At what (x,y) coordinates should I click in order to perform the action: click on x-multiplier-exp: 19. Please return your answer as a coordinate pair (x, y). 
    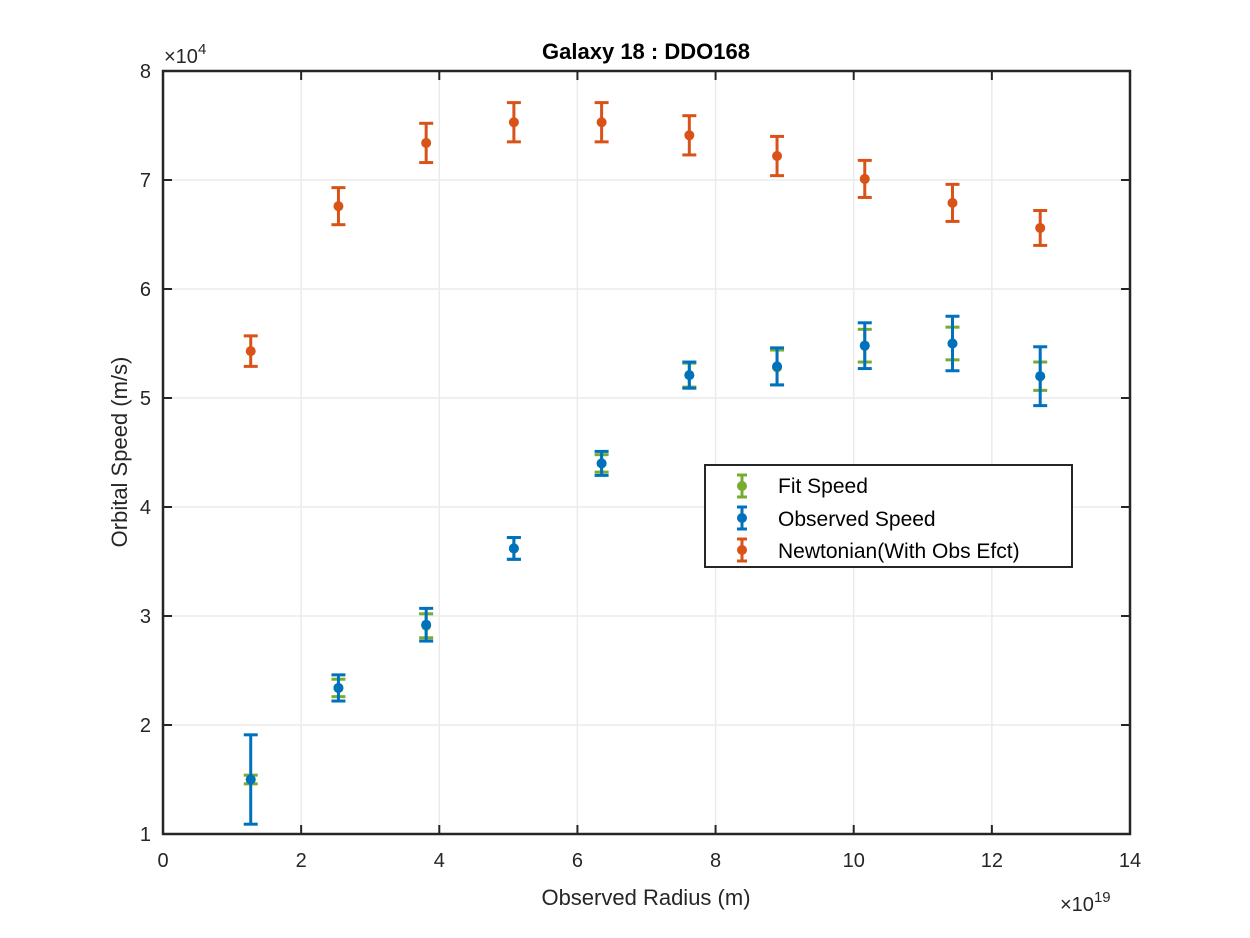
    Looking at the image, I should click on (1102, 897).